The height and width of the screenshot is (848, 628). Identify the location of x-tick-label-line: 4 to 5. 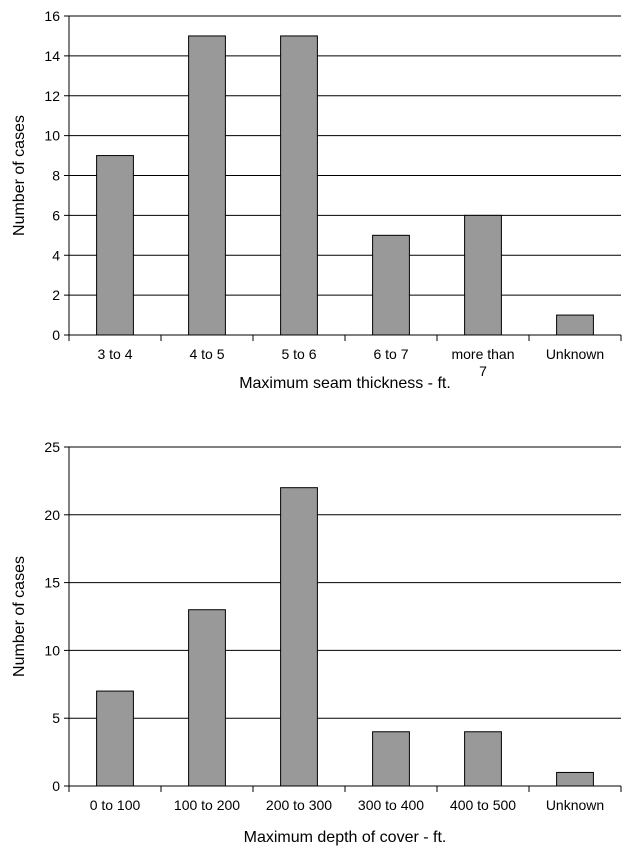
(206, 354).